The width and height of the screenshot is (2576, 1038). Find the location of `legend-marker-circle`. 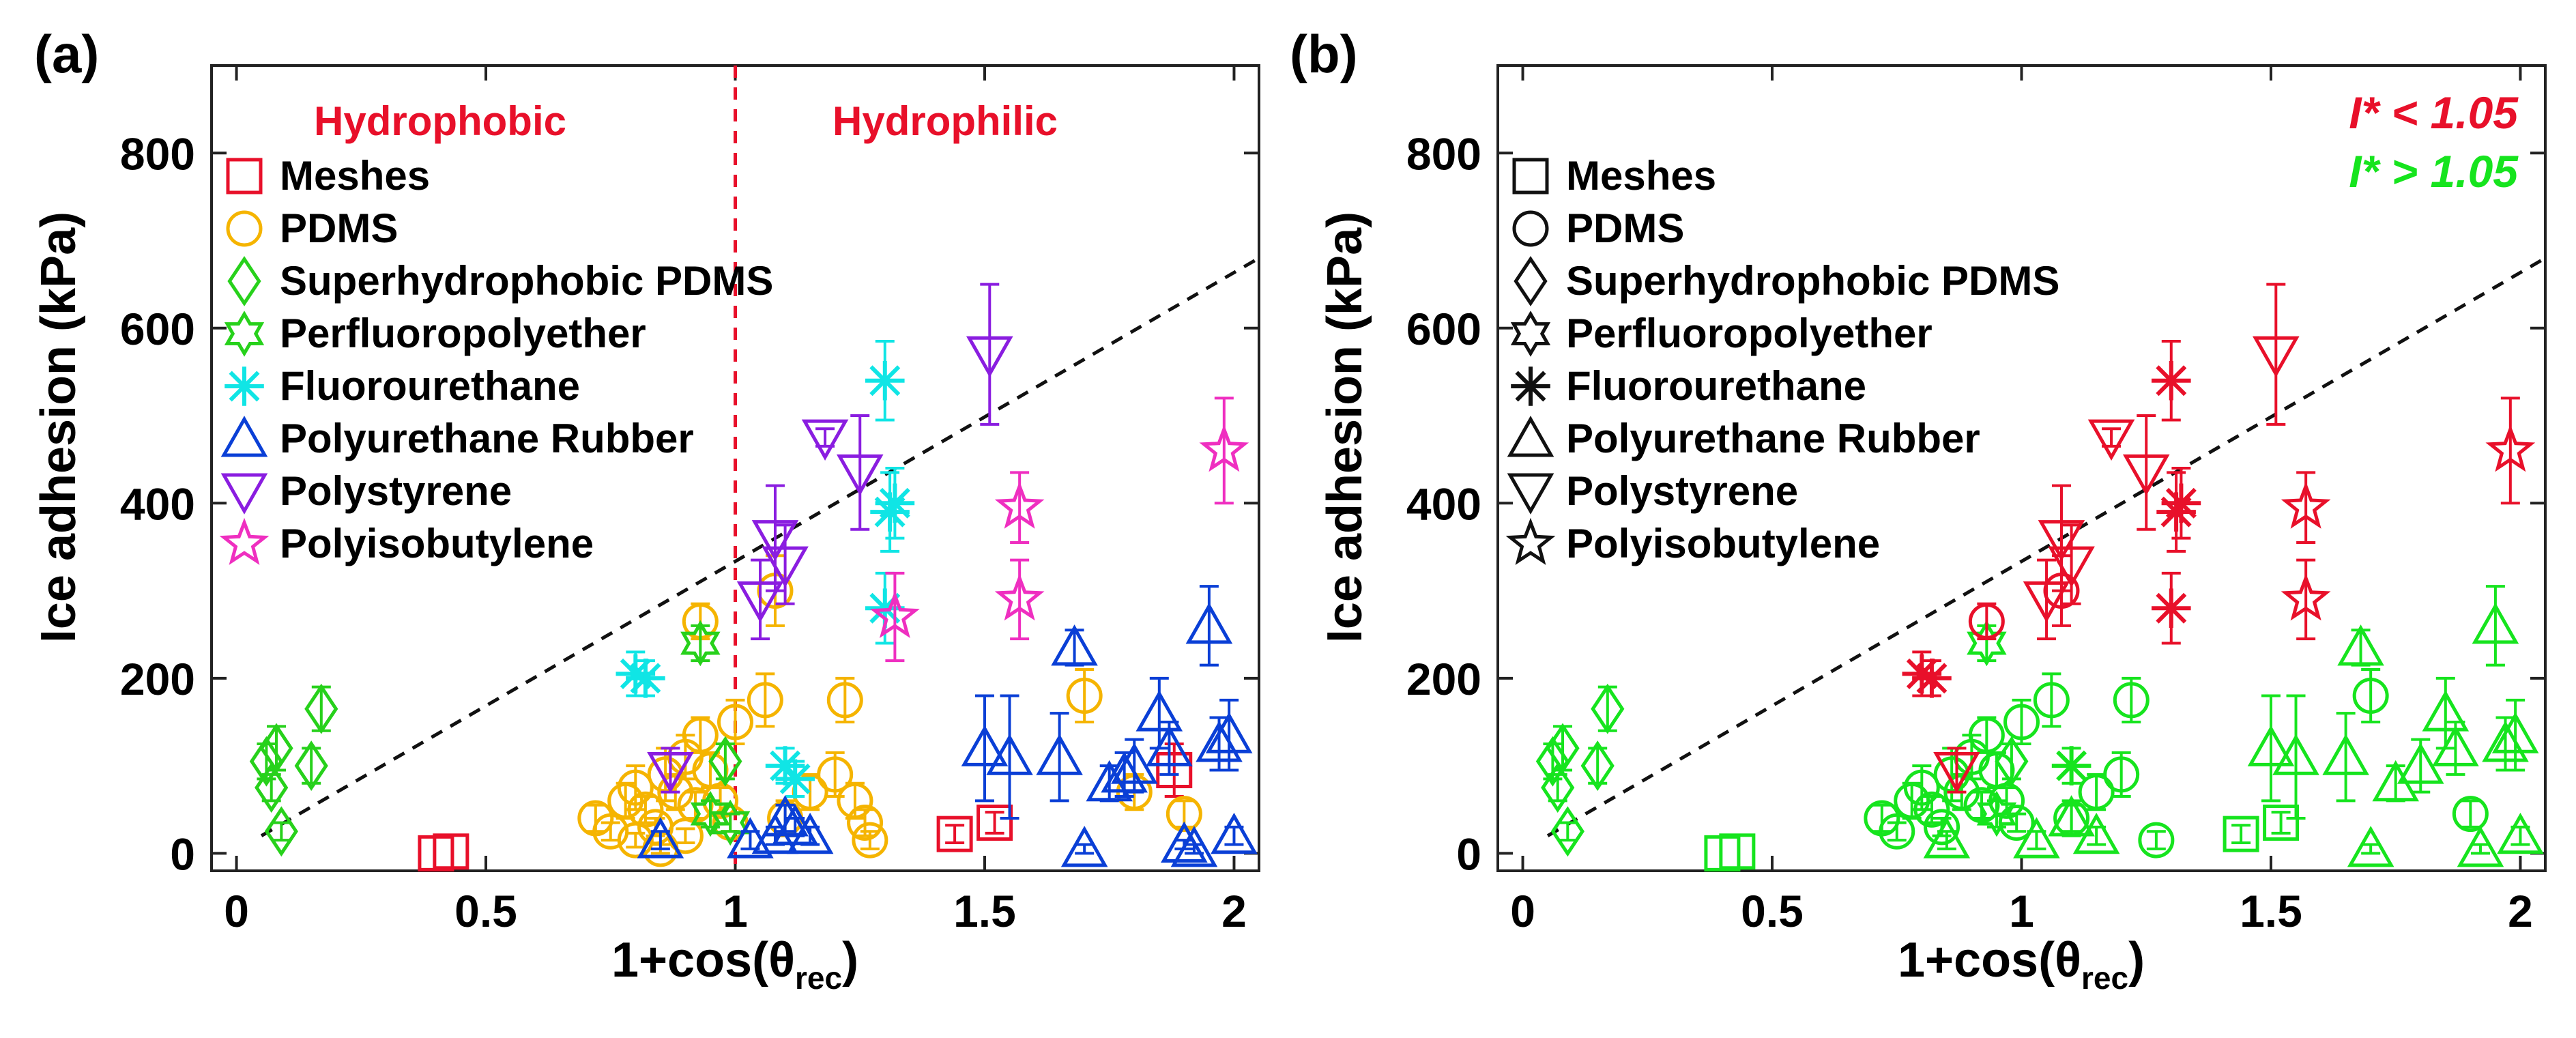

legend-marker-circle is located at coordinates (1530, 228).